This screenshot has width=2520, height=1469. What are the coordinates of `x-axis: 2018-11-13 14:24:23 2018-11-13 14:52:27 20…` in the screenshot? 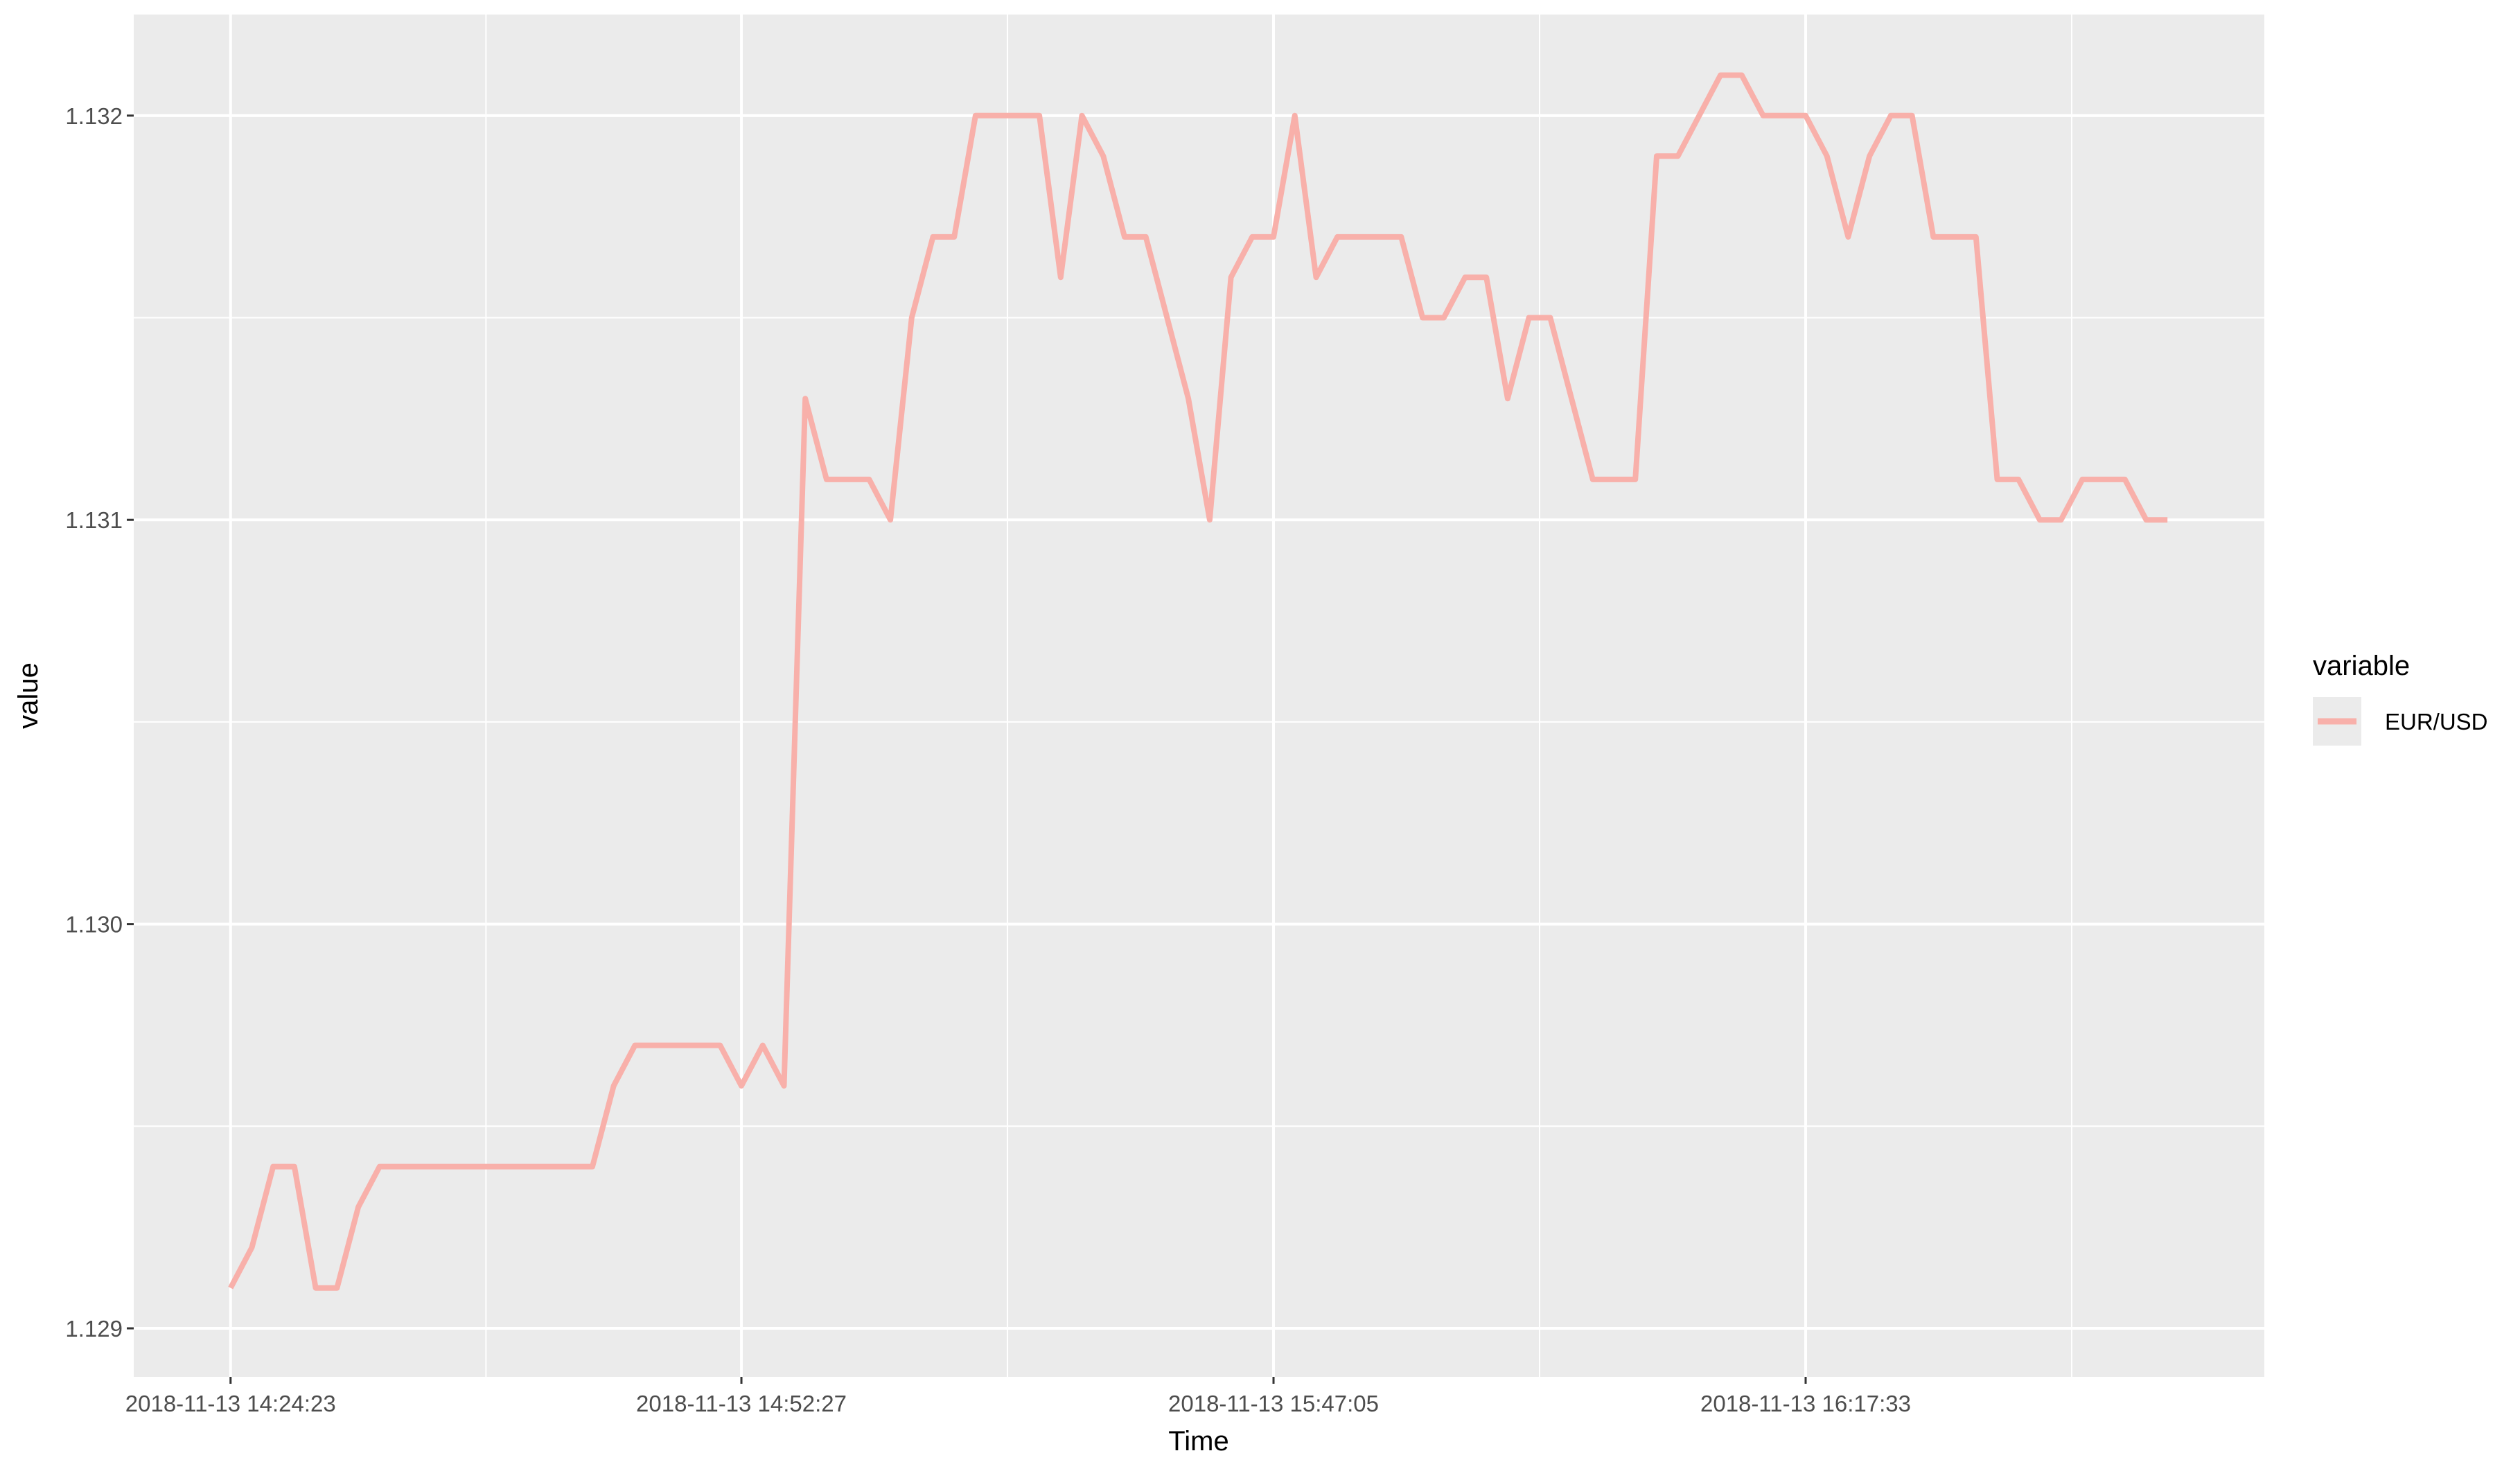 It's located at (1018, 1396).